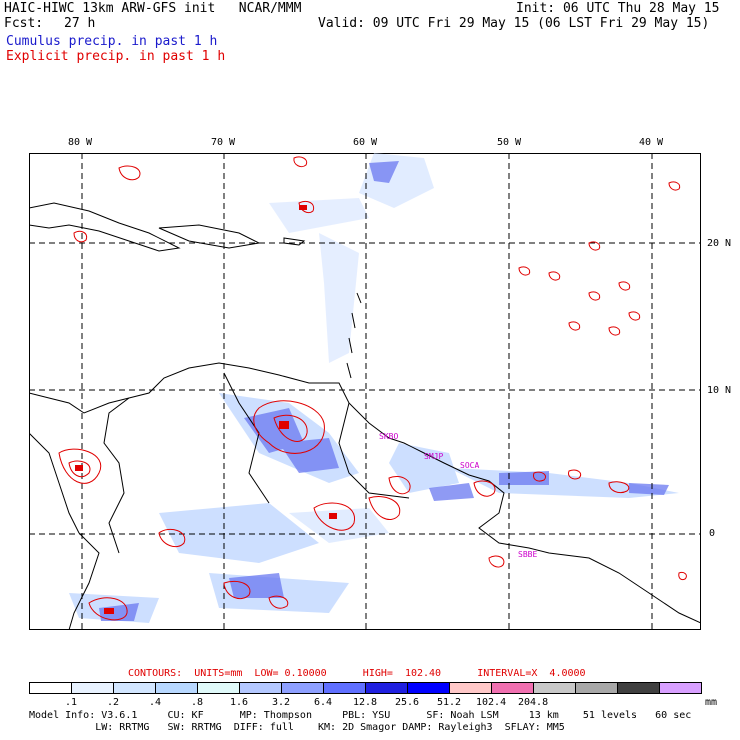  I want to click on legend-tick-label: 6.4, so click(323, 702).